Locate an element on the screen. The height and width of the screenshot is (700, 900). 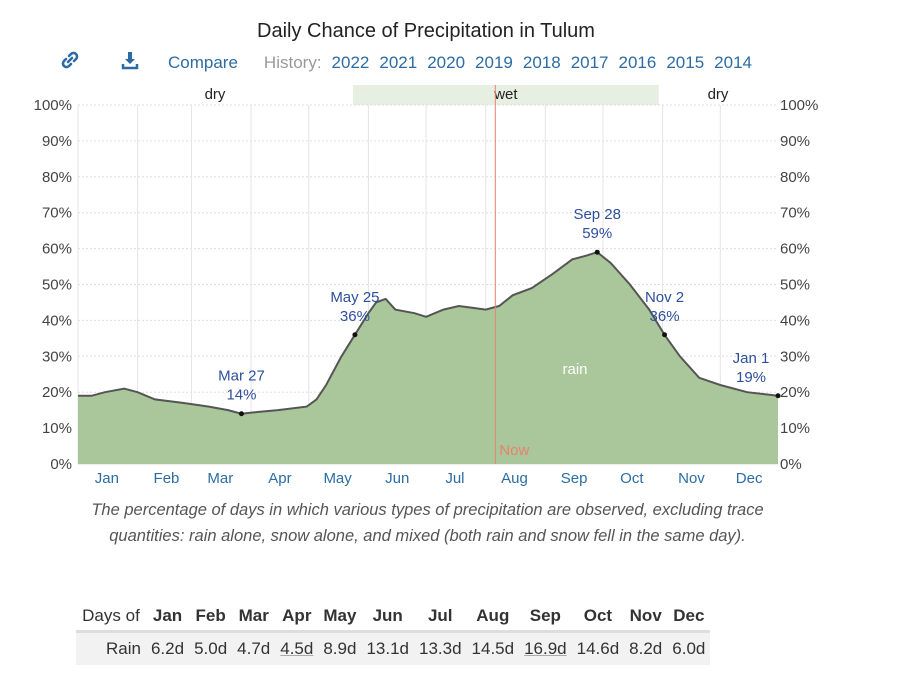
x-tick-label: Feb is located at coordinates (167, 478).